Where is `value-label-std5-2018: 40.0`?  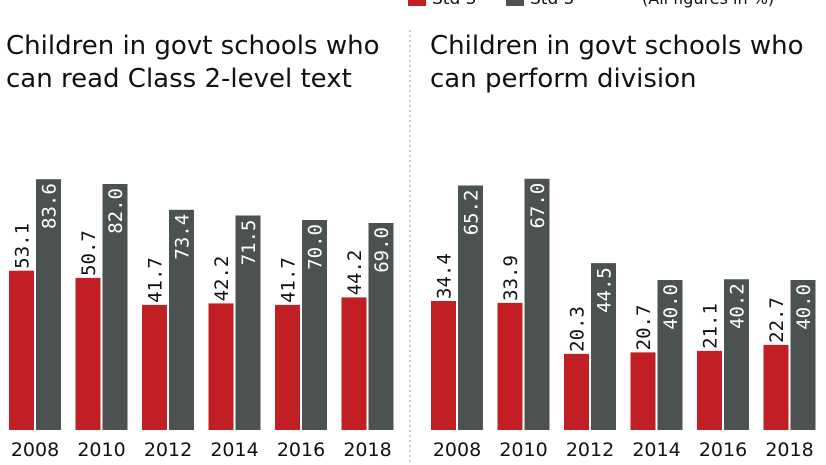
value-label-std5-2018: 40.0 is located at coordinates (804, 307).